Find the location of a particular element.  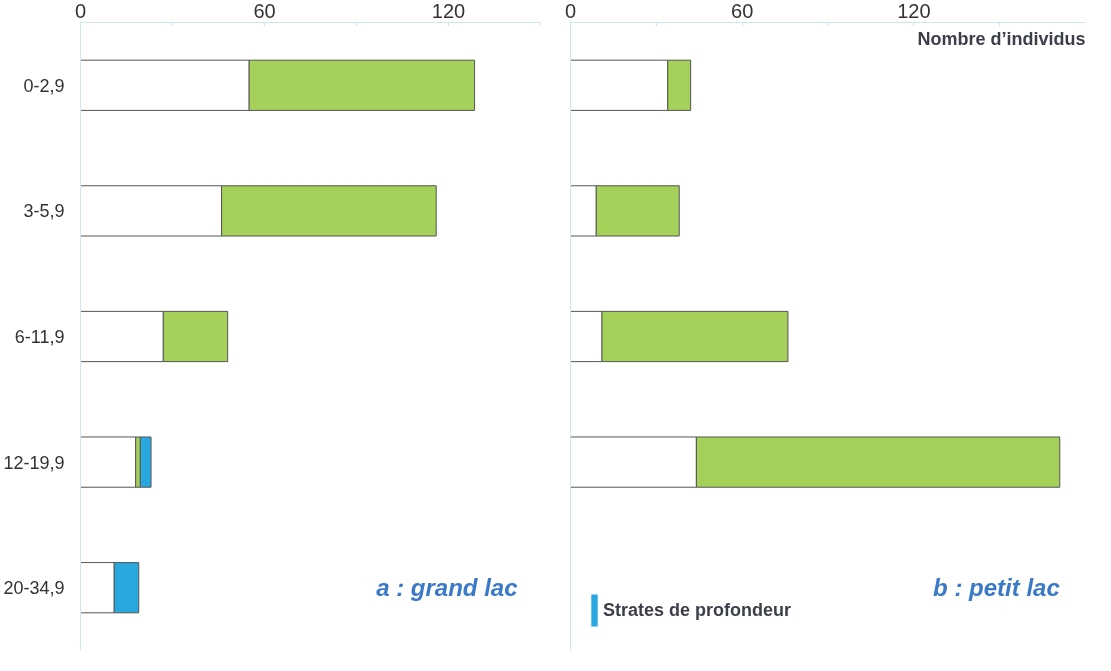

y-tick-label: 20-34,9 is located at coordinates (34, 588).